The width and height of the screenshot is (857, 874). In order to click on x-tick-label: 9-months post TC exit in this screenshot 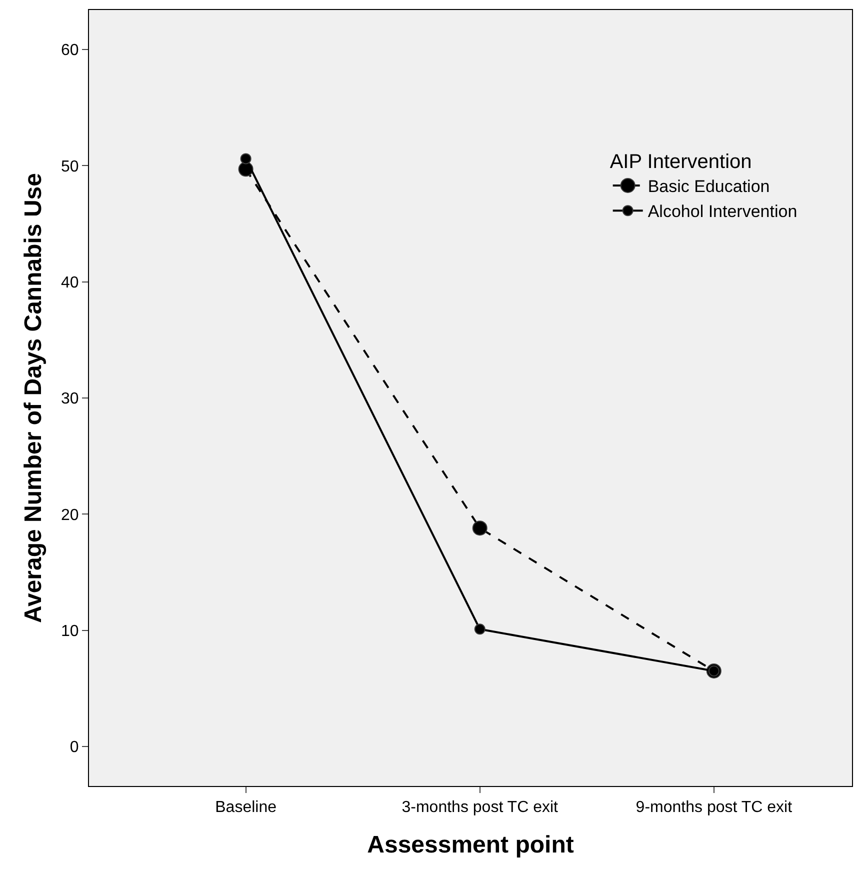, I will do `click(714, 807)`.